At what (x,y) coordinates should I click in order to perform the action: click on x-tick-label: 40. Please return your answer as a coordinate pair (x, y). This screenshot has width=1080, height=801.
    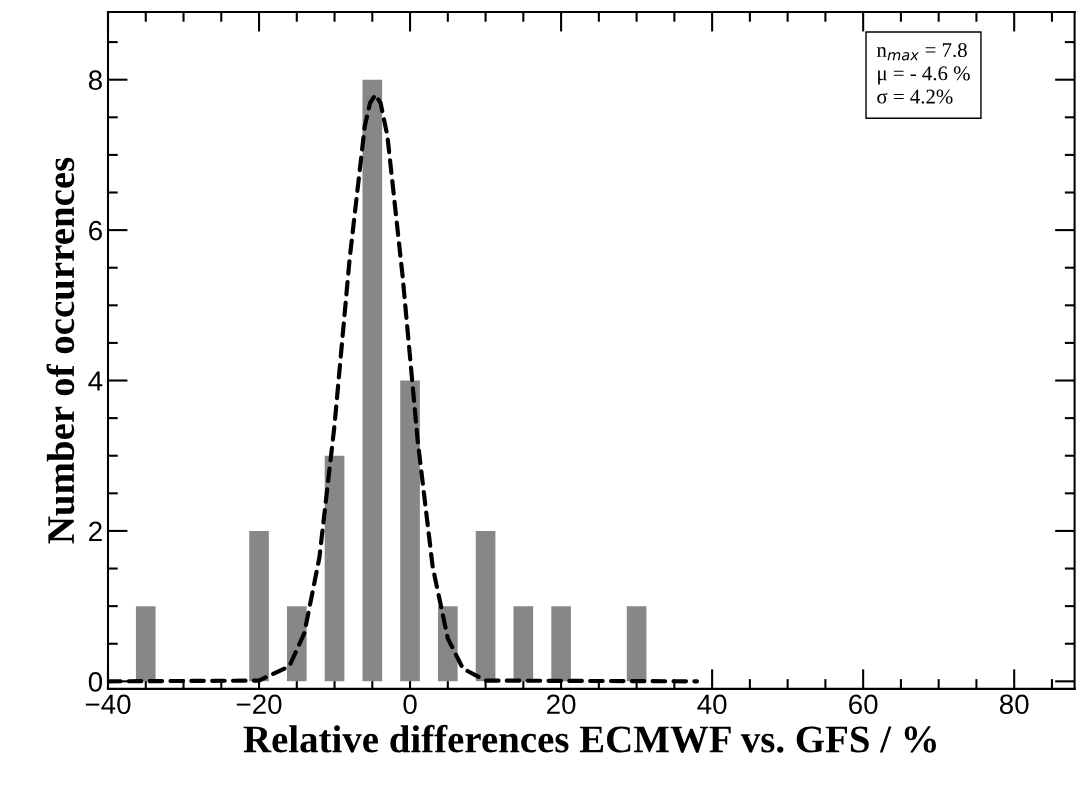
    Looking at the image, I should click on (712, 704).